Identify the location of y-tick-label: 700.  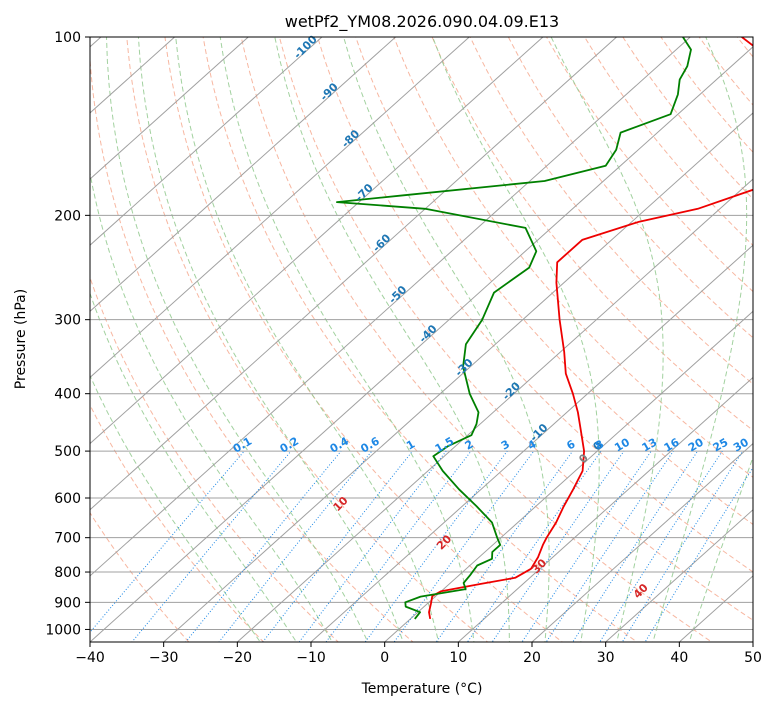
(67, 539).